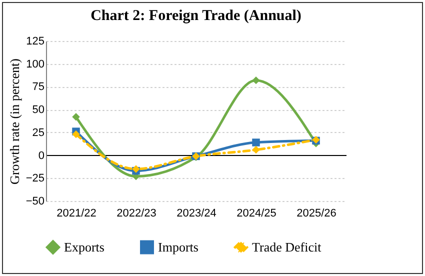 The width and height of the screenshot is (425, 276). I want to click on y-tick-label: 125, so click(35, 42).